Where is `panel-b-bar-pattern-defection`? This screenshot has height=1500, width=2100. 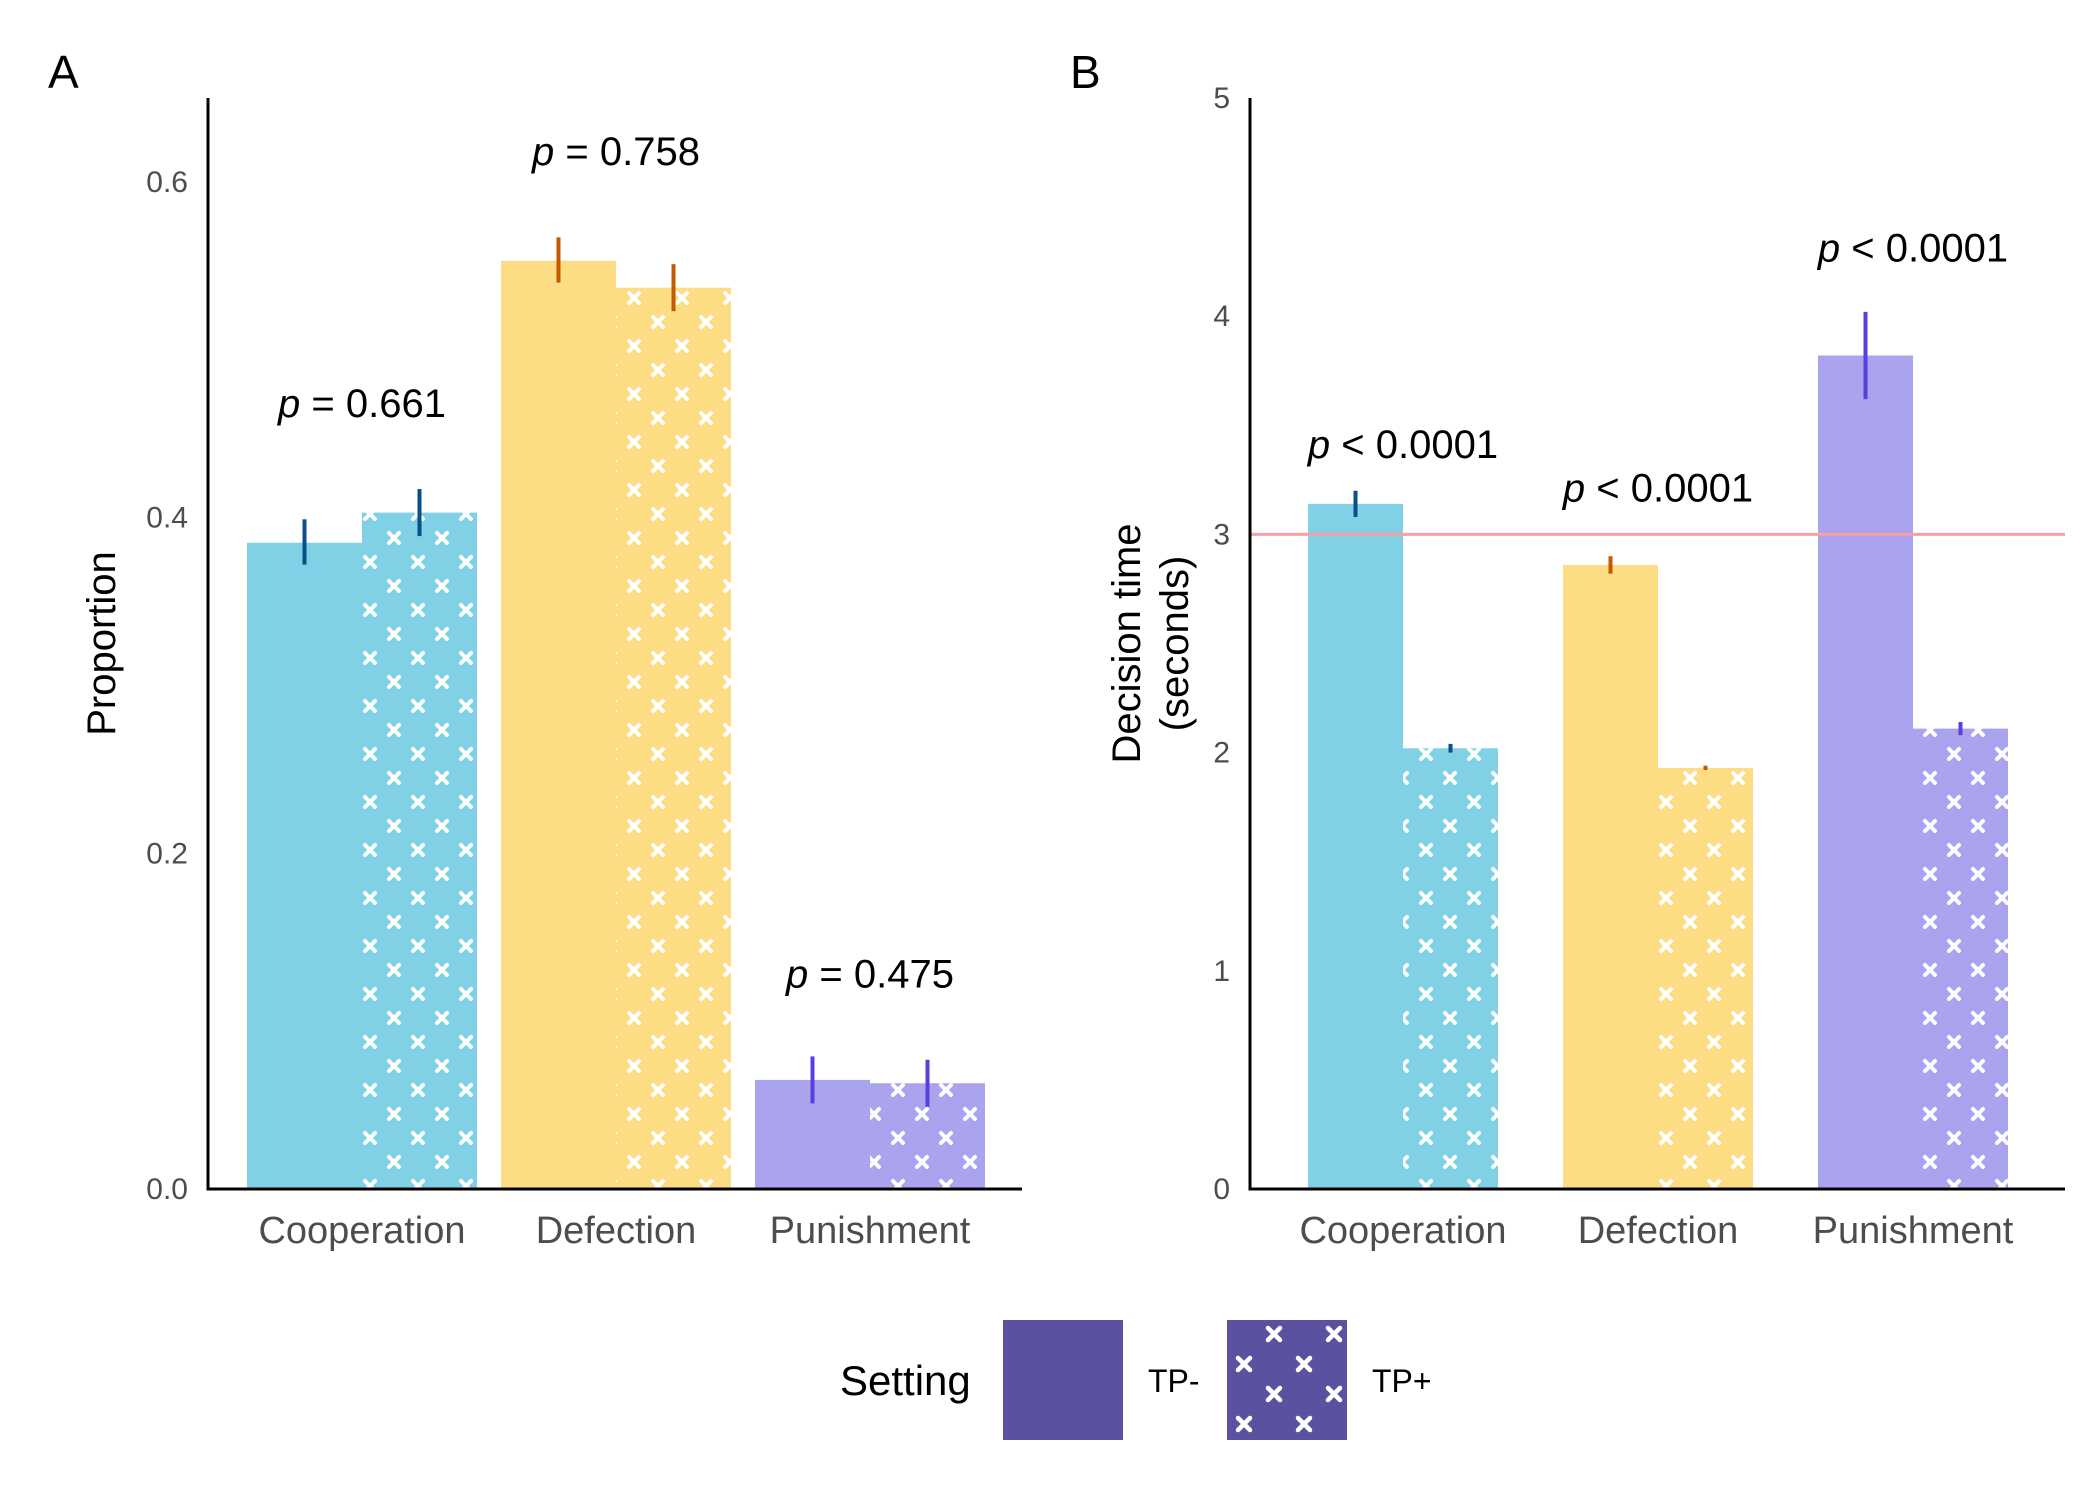
panel-b-bar-pattern-defection is located at coordinates (1705, 978).